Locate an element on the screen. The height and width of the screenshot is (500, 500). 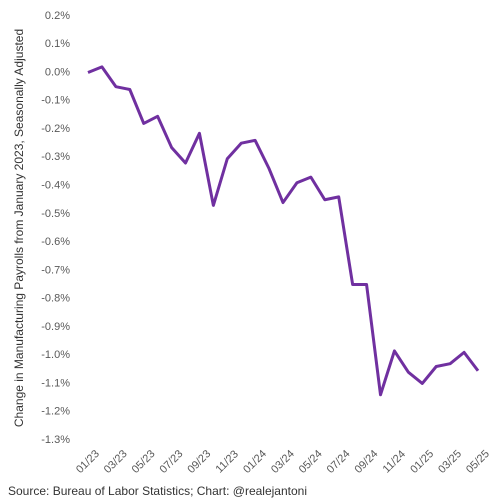
y-tick-label: -1.1% is located at coordinates (55, 383).